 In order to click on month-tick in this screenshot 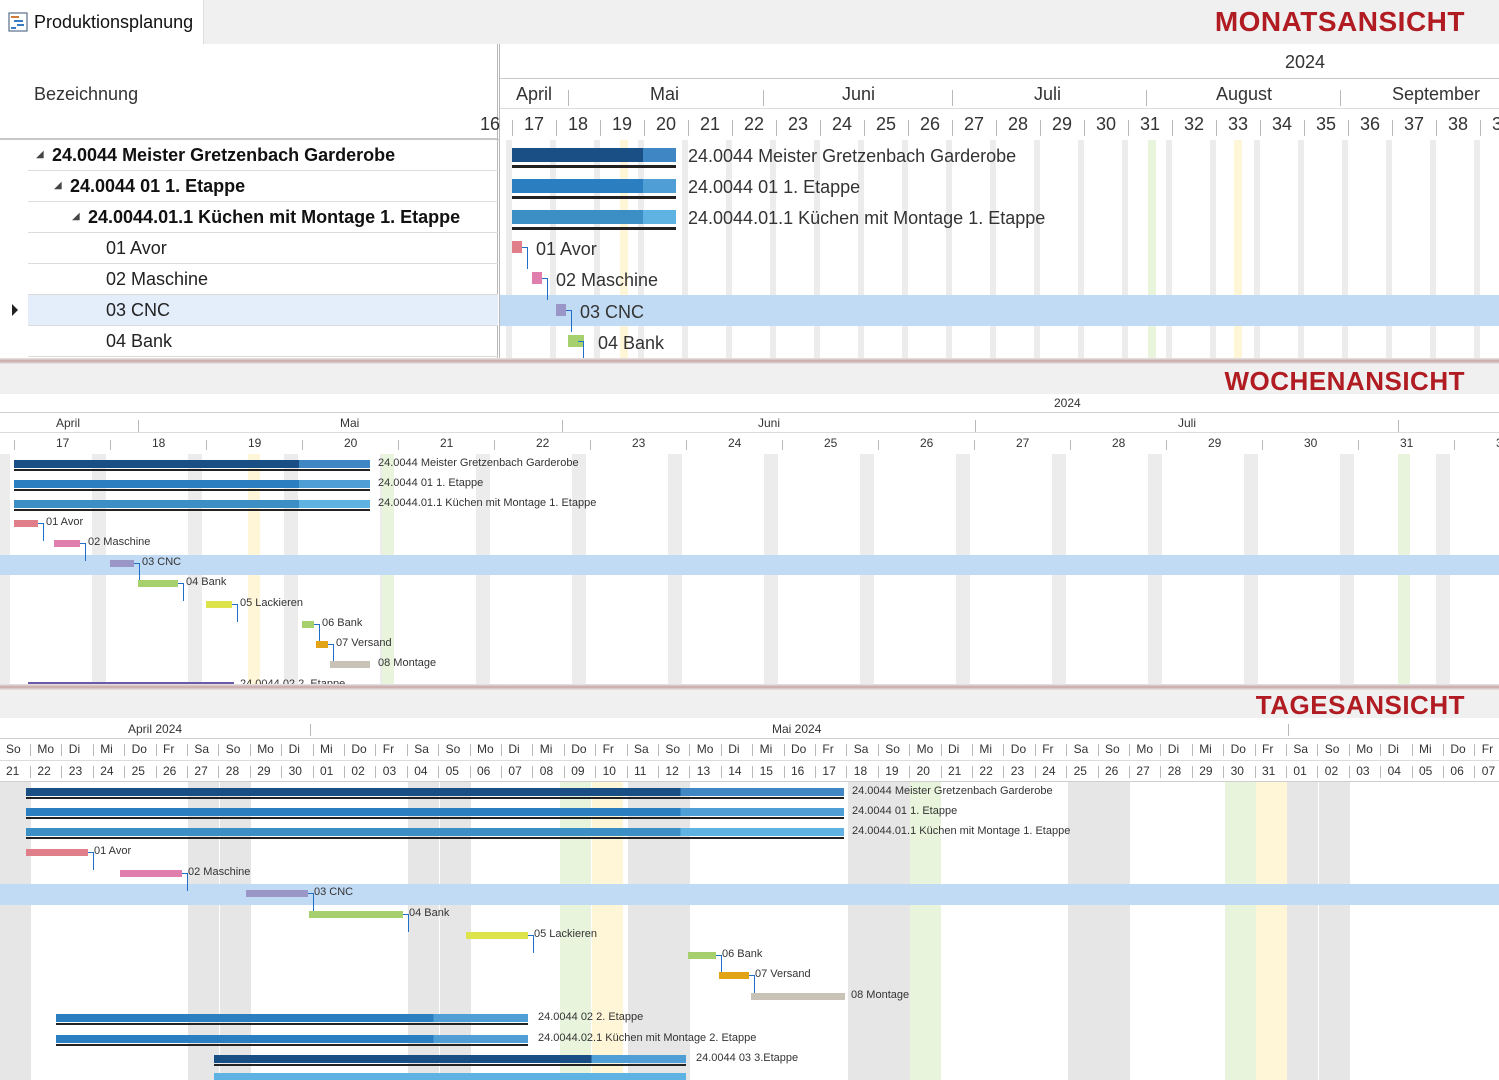, I will do `click(952, 98)`.